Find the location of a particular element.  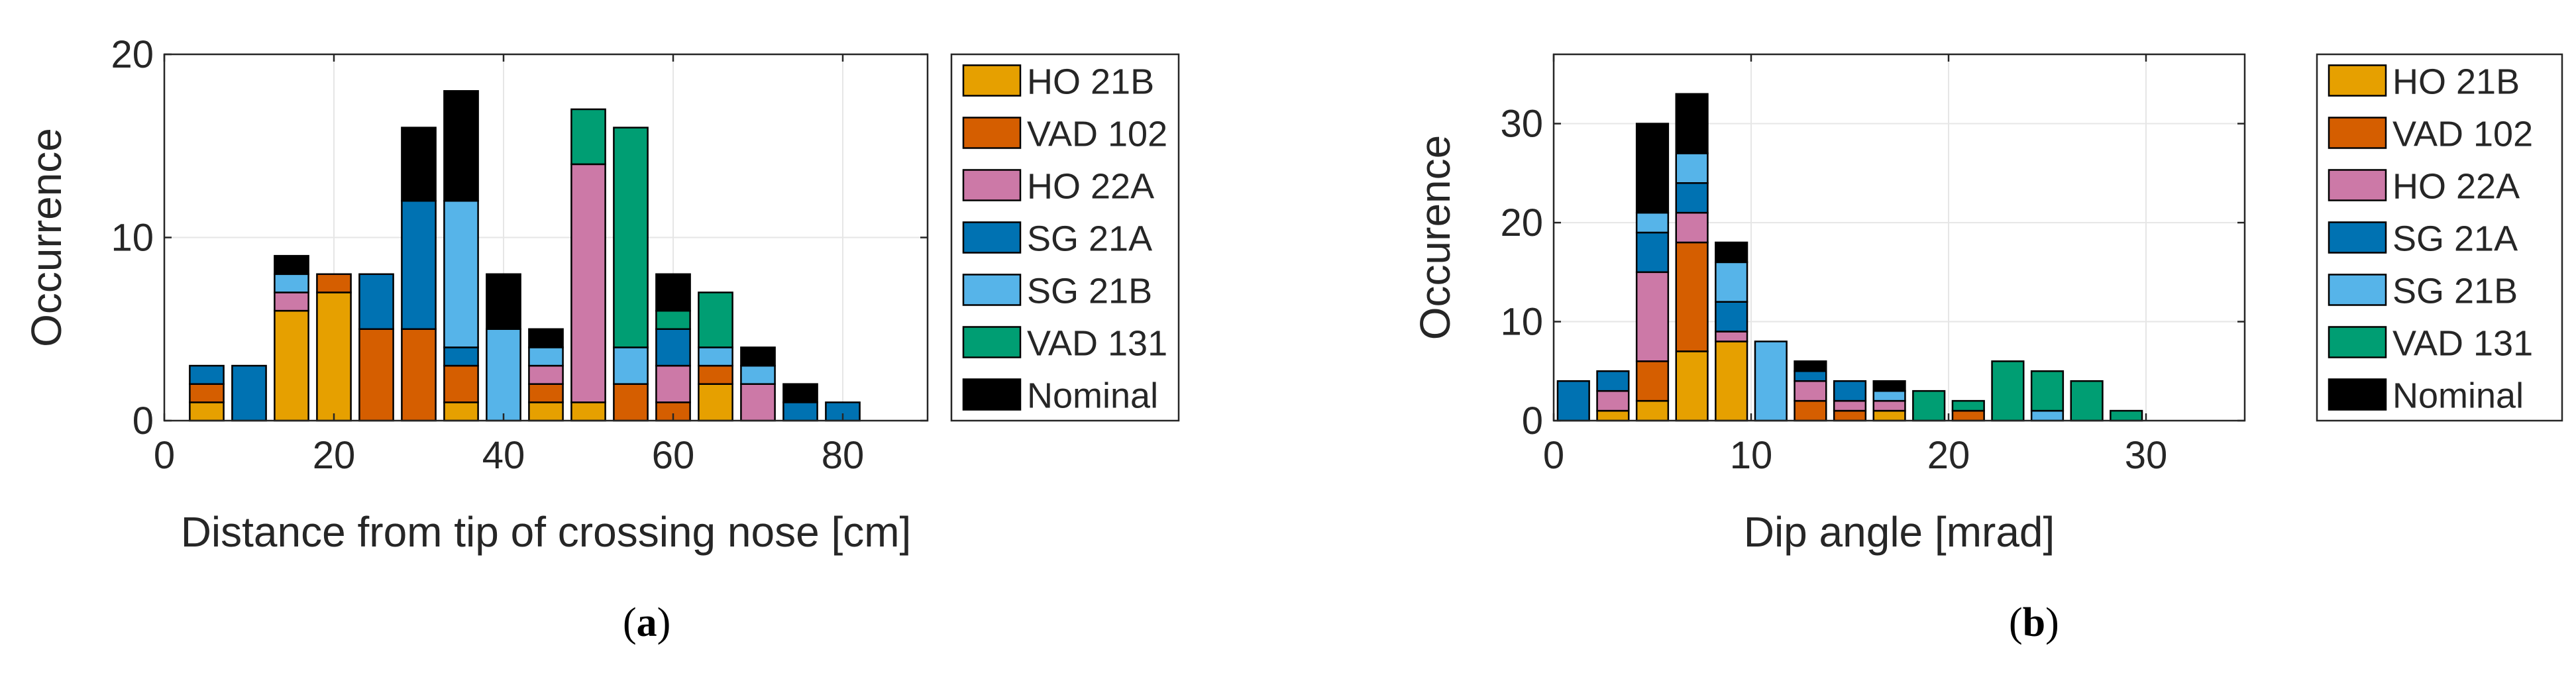

legend-entry-label: Nominal is located at coordinates (1092, 396).